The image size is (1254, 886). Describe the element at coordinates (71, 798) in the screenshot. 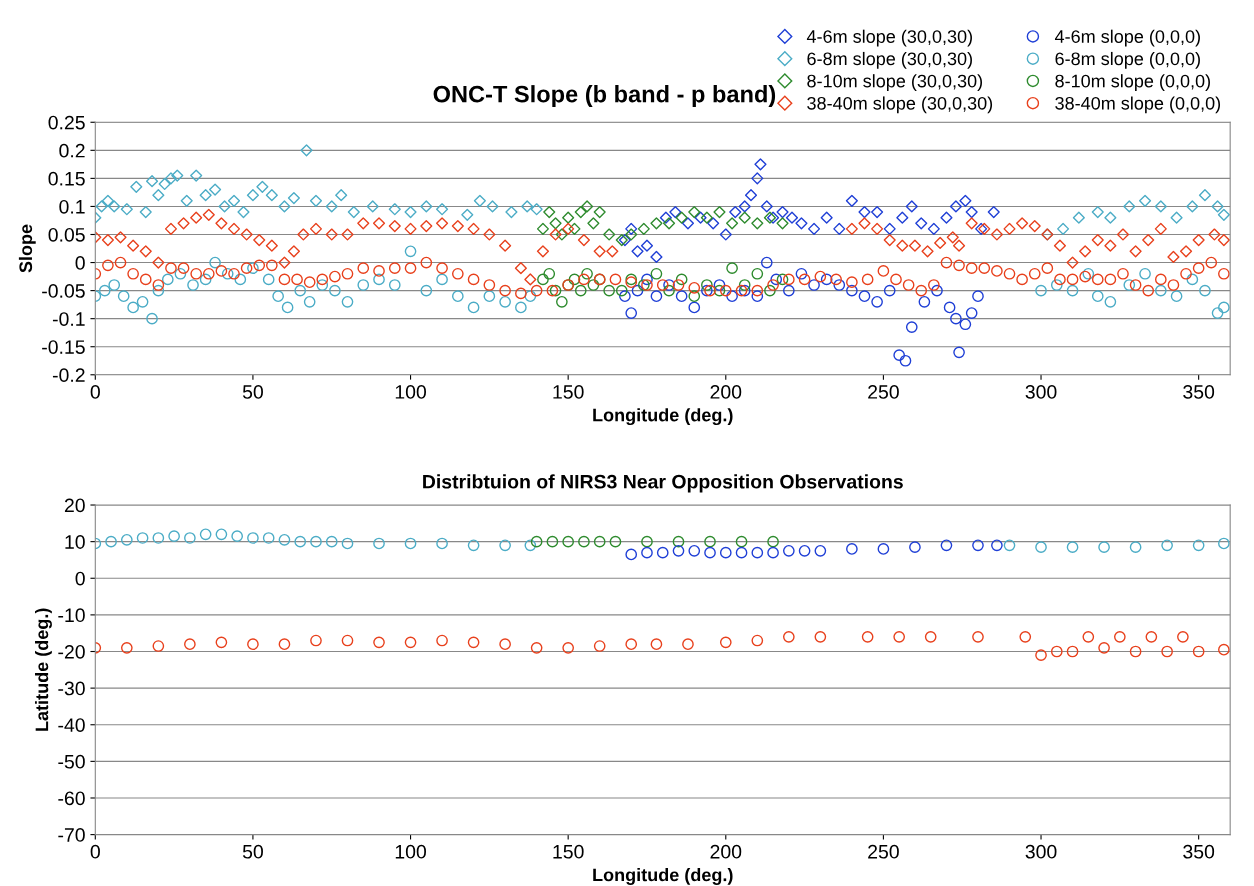

I see `y-tick-label: -60` at that location.